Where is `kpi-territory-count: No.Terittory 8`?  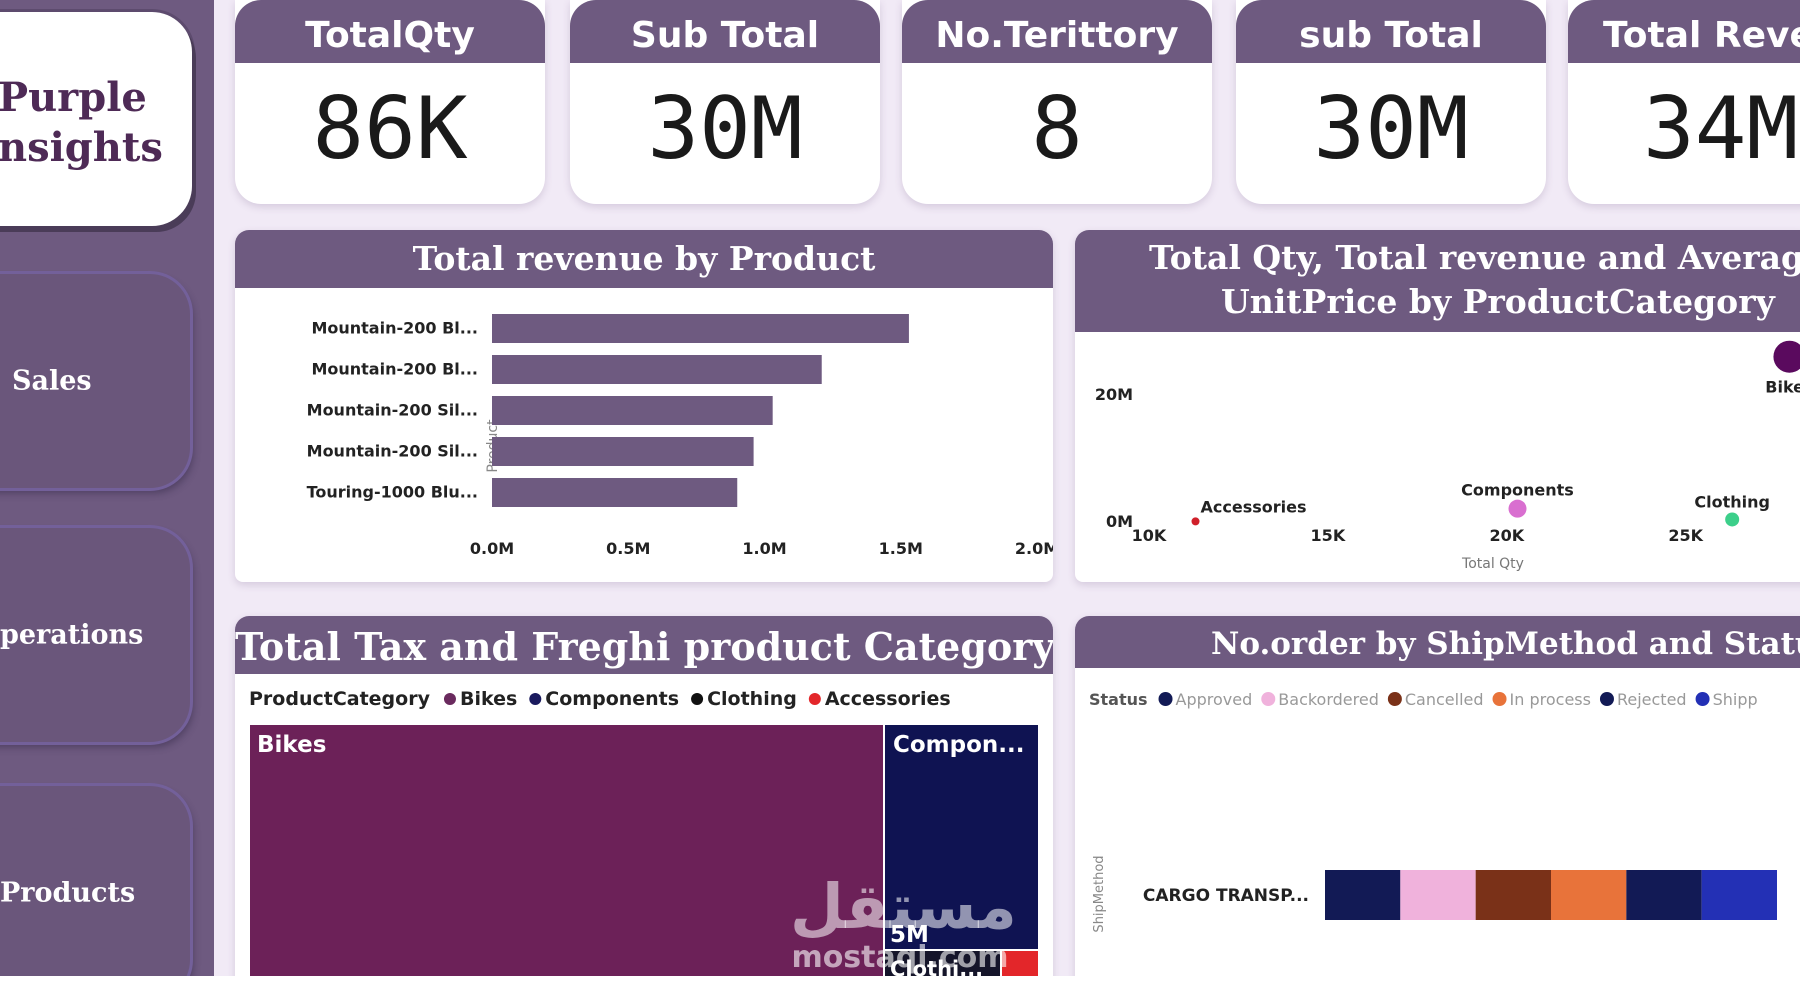 kpi-territory-count: No.Terittory 8 is located at coordinates (1057, 102).